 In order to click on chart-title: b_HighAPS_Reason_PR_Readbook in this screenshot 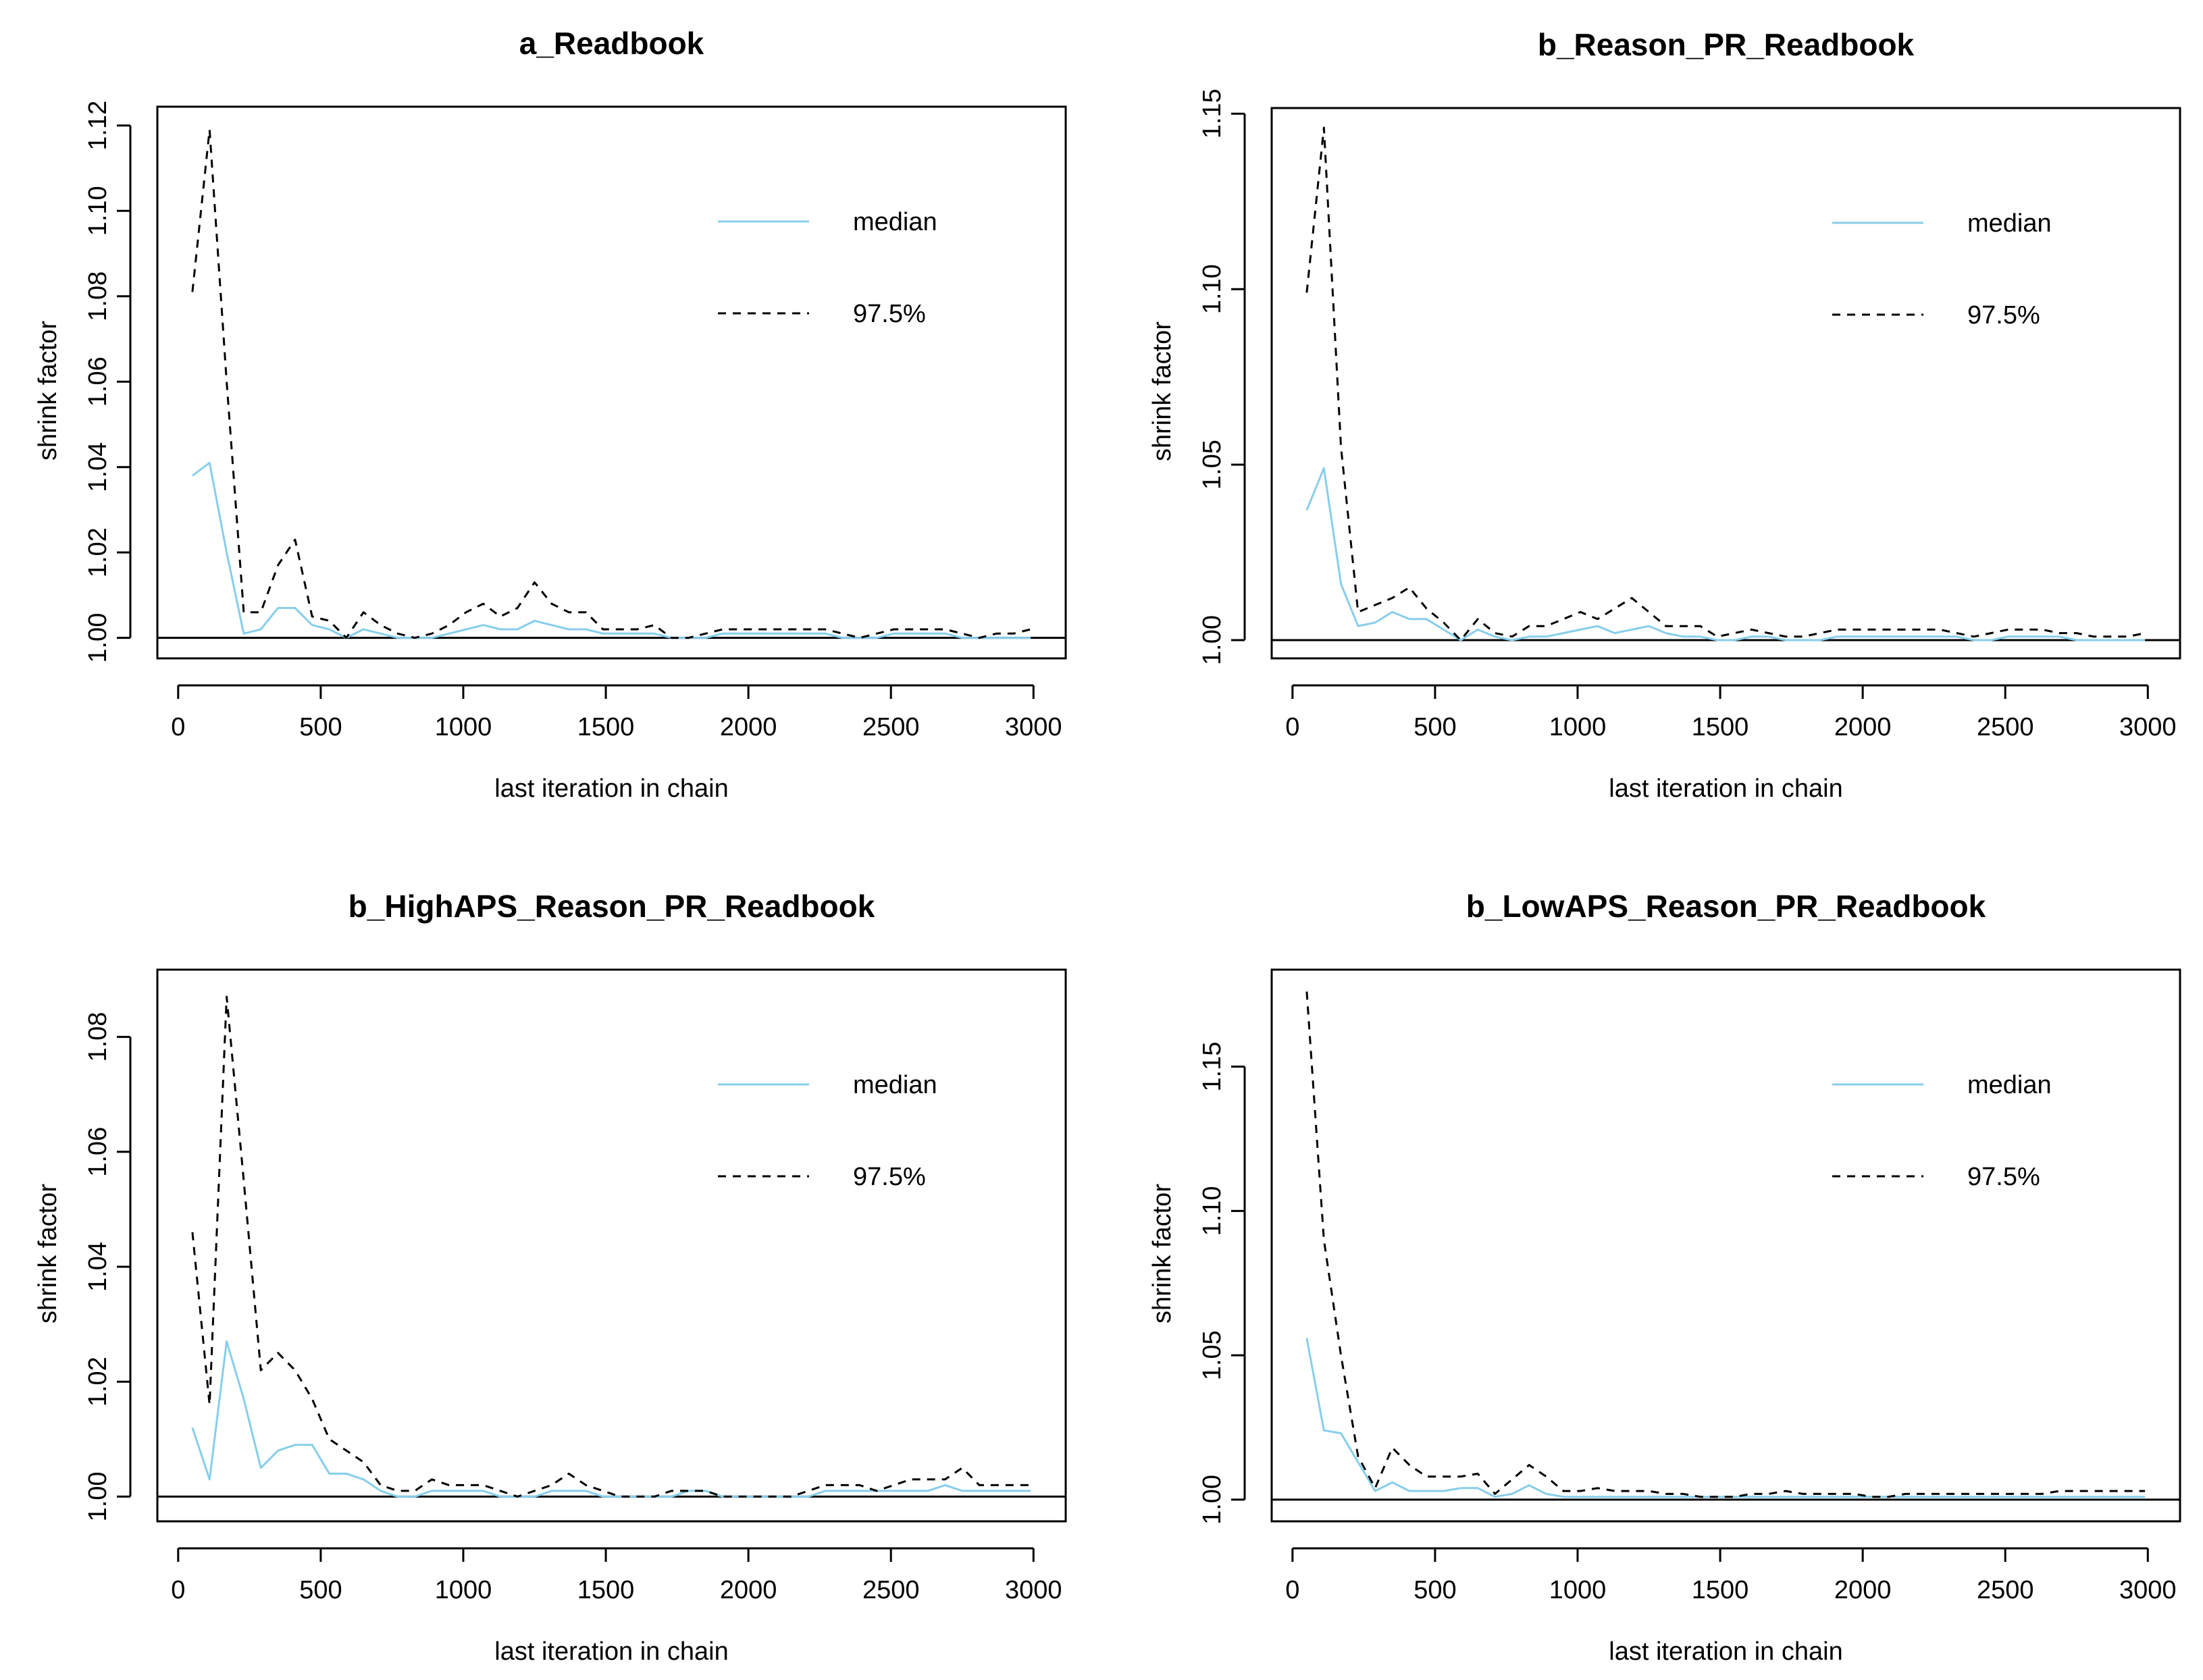, I will do `click(611, 906)`.